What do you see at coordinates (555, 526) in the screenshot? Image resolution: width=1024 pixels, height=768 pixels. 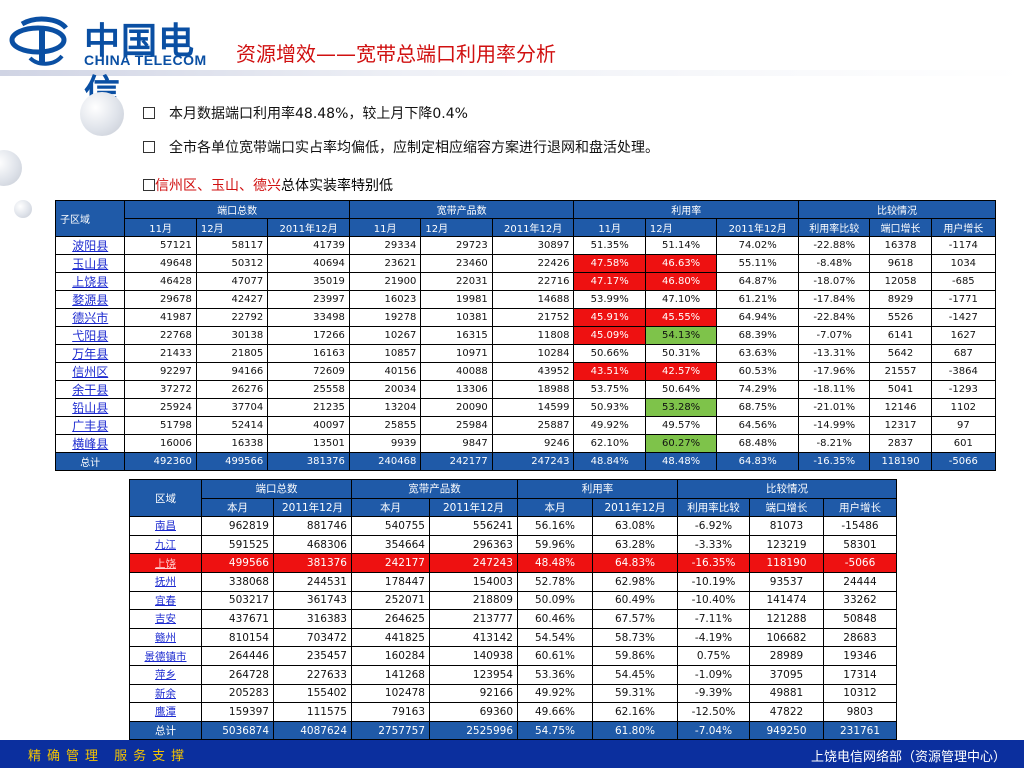 I see `table-cell: 56.16%` at bounding box center [555, 526].